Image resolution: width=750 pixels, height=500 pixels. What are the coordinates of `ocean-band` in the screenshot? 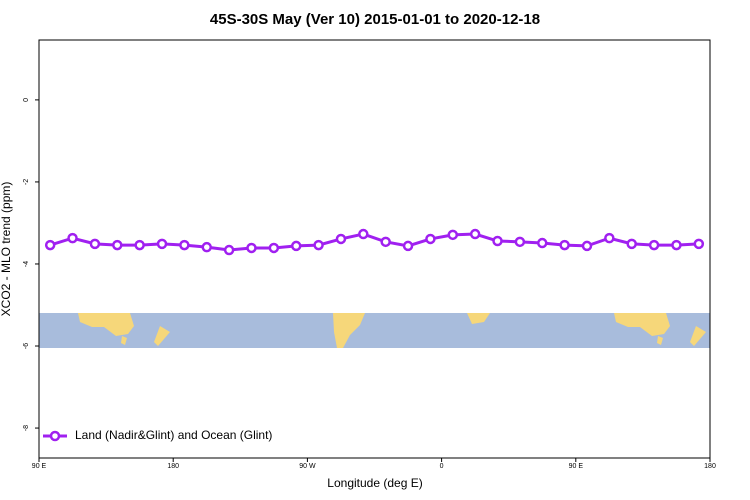 It's located at (374, 330).